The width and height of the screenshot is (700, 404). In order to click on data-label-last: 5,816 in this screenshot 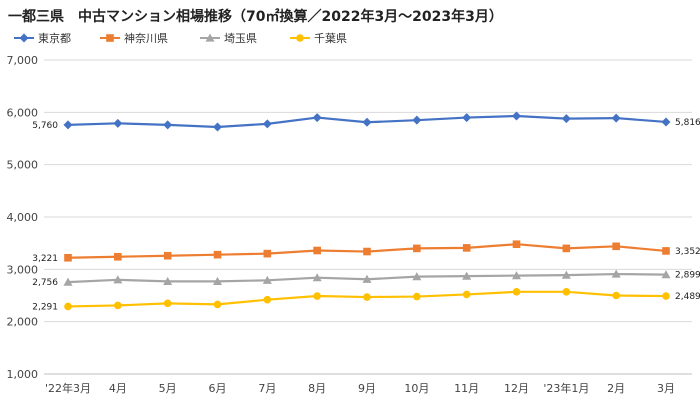, I will do `click(687, 123)`.